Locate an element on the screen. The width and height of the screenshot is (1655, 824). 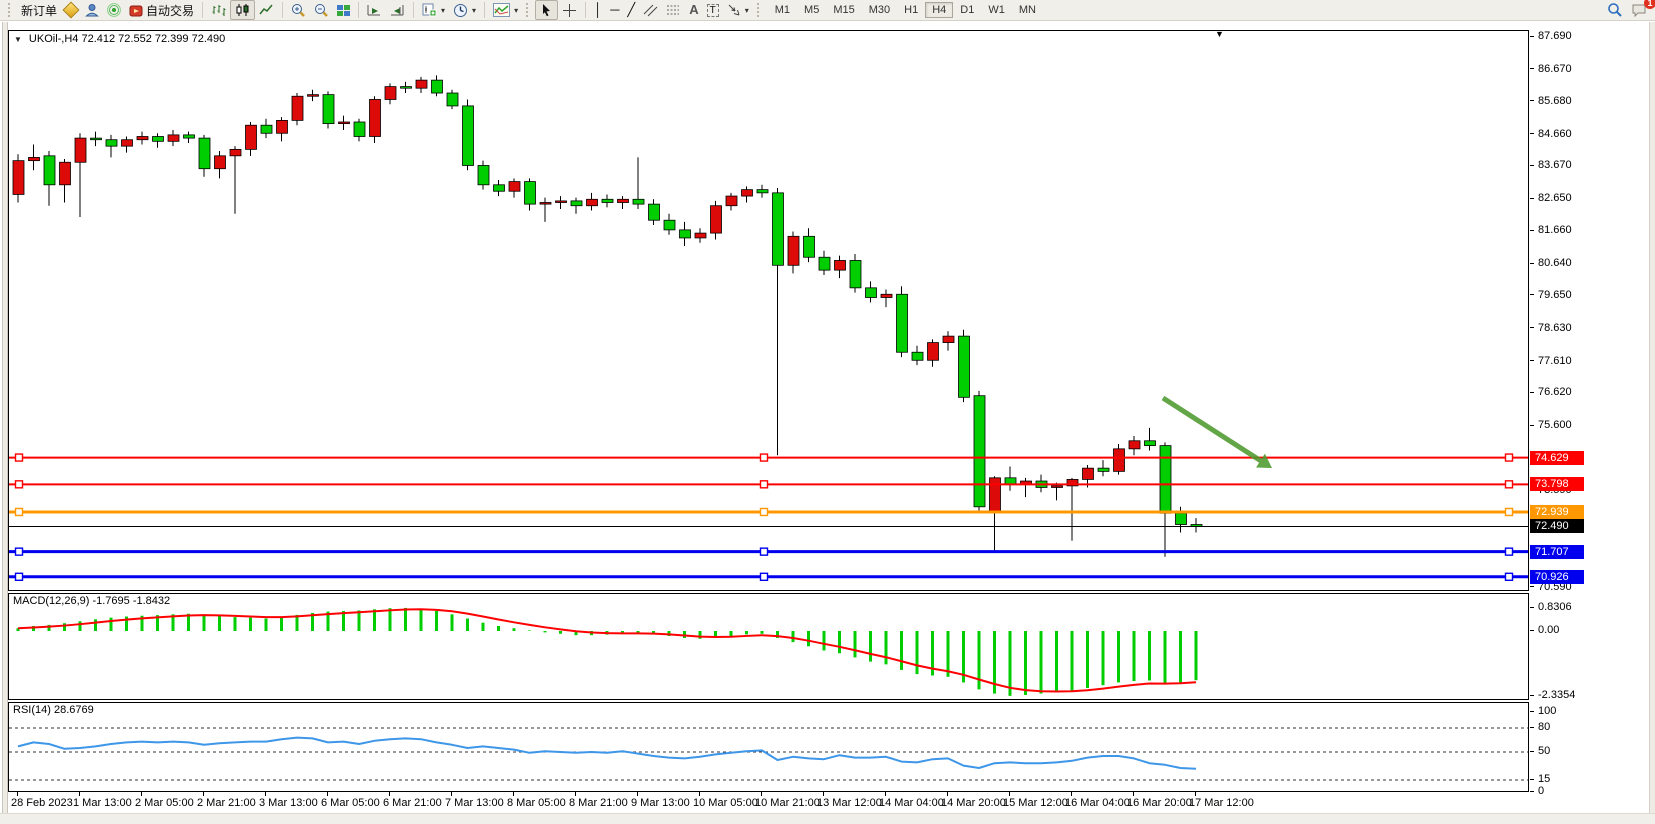
time-tick-label: 15 Mar 12:00 is located at coordinates (1035, 803).